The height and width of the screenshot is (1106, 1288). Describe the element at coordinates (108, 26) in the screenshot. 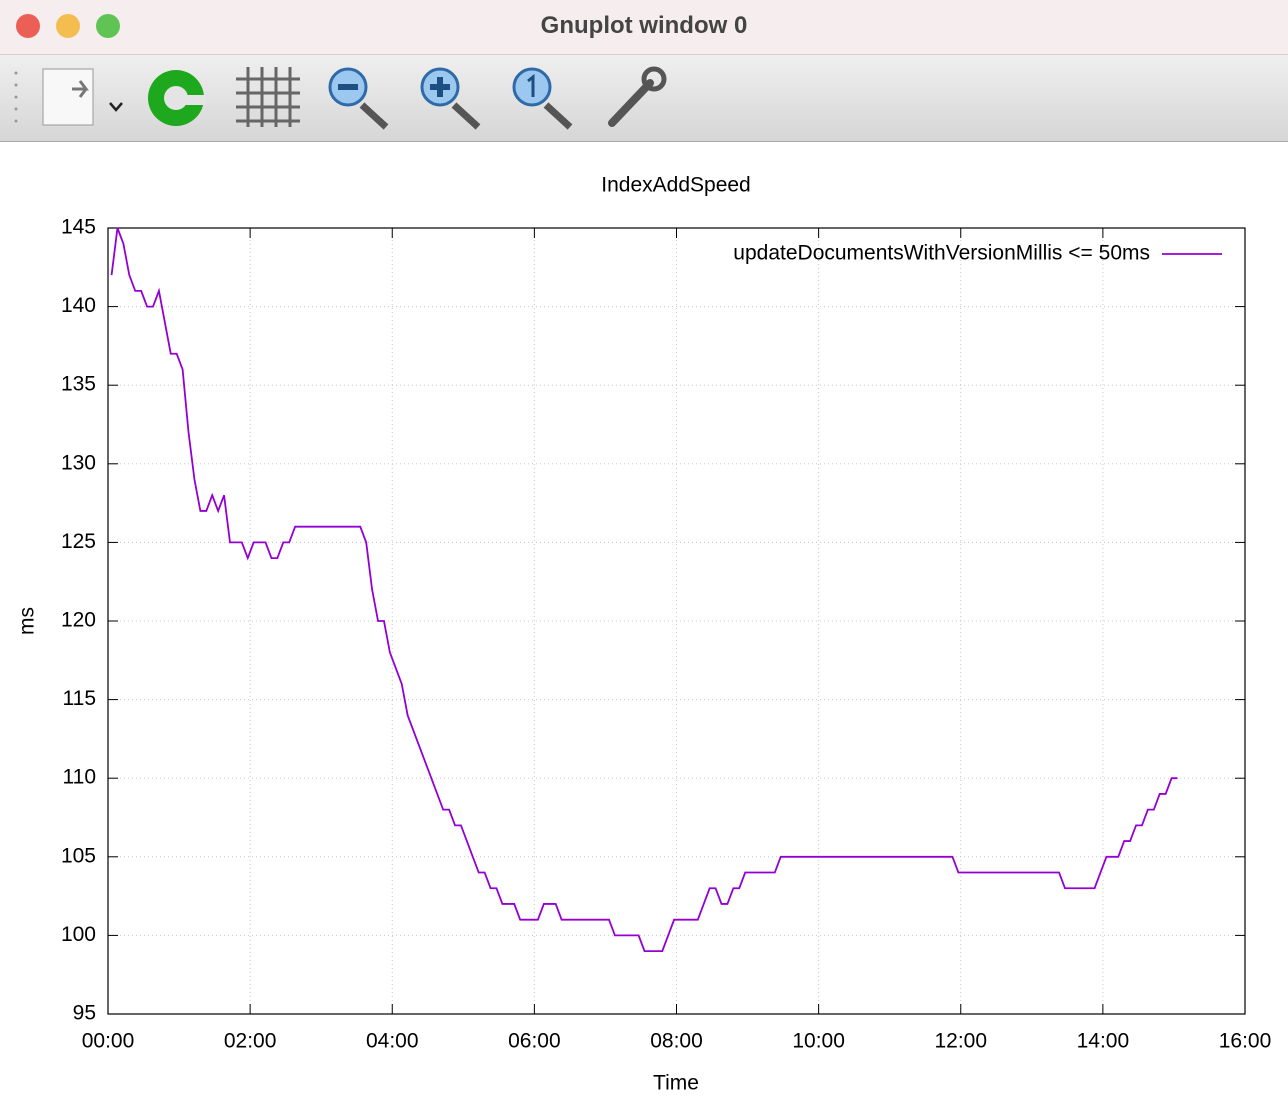

I see `zoom-button` at that location.